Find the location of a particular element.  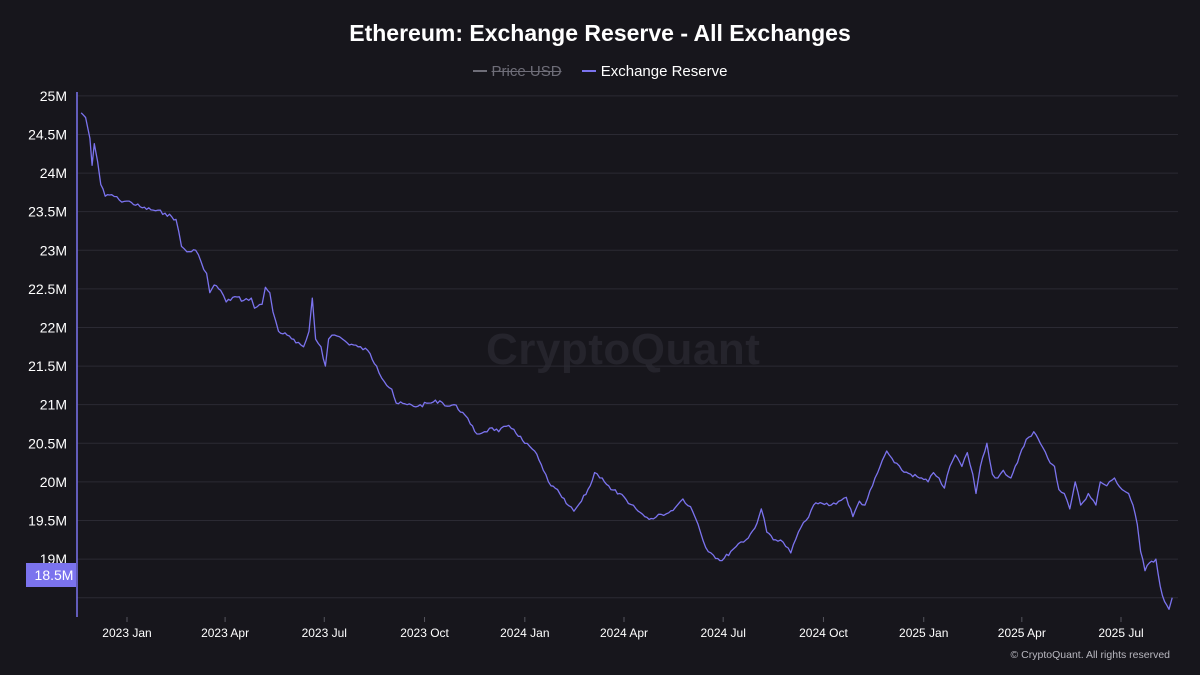

current-value-badge: 18.5M is located at coordinates (51, 575).